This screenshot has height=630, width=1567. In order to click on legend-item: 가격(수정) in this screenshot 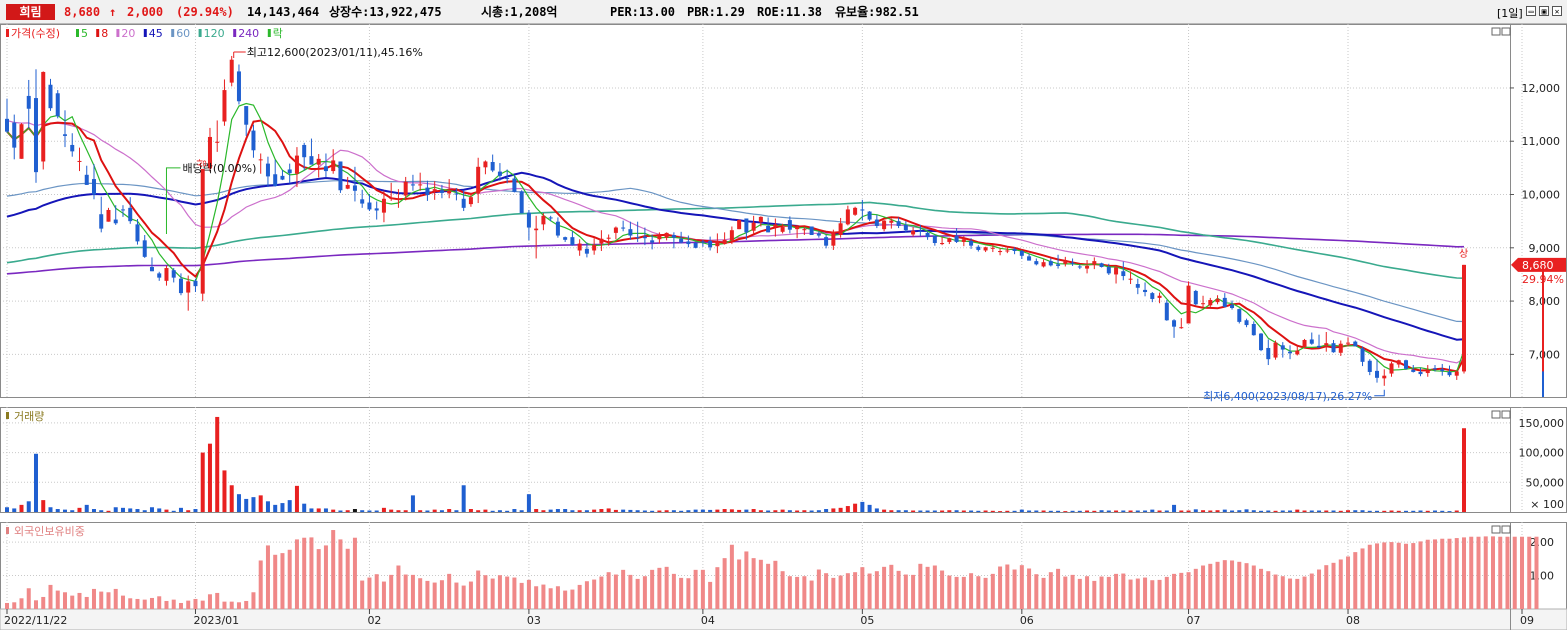, I will do `click(35, 33)`.